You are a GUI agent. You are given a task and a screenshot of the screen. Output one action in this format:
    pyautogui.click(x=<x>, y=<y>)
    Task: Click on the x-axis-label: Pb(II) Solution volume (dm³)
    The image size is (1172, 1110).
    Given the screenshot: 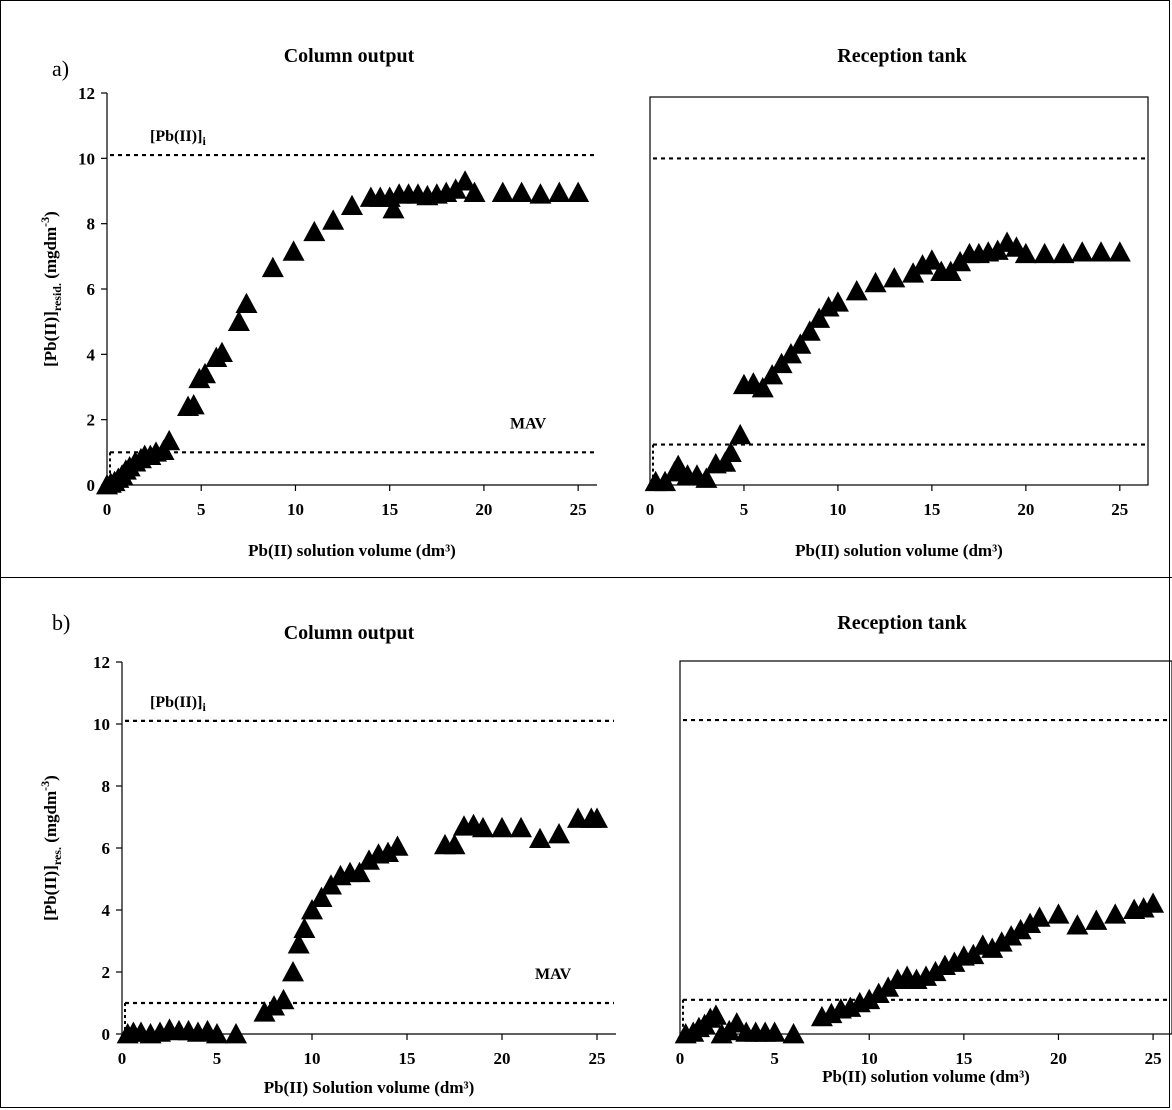 What is the action you would take?
    pyautogui.click(x=369, y=1087)
    